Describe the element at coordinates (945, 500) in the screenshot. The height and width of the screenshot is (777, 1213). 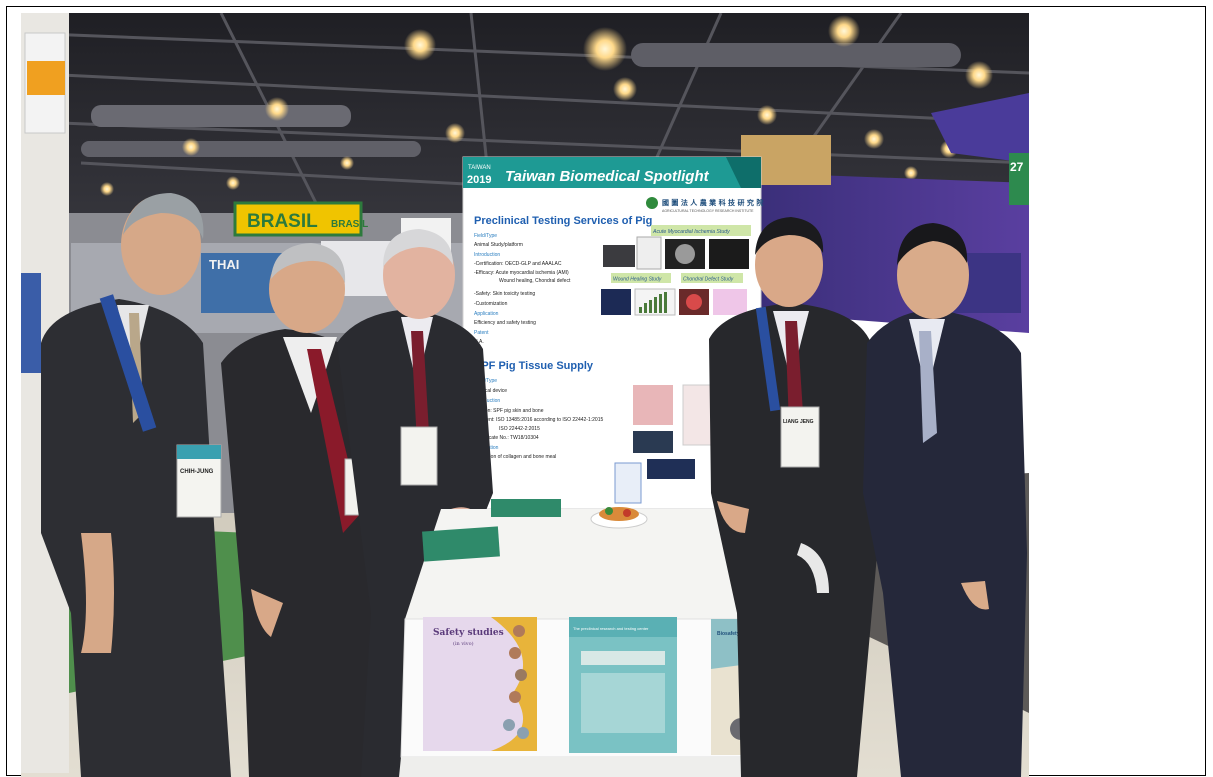
I see `person-far-right` at that location.